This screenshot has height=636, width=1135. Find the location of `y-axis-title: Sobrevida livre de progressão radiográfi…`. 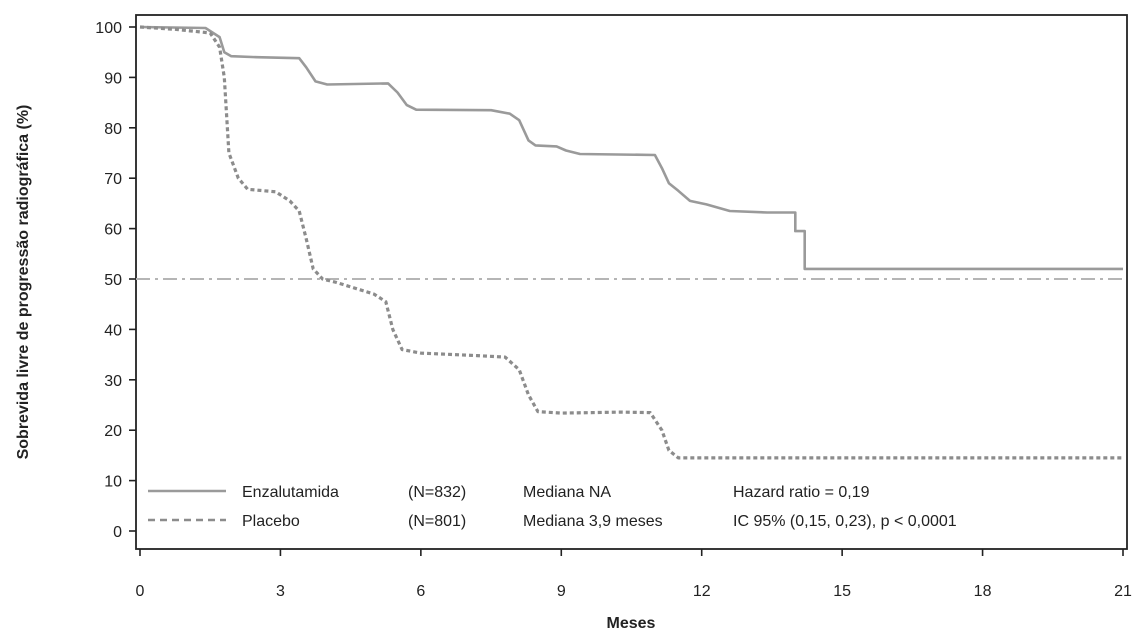

y-axis-title: Sobrevida livre de progressão radiográfi… is located at coordinates (23, 282).